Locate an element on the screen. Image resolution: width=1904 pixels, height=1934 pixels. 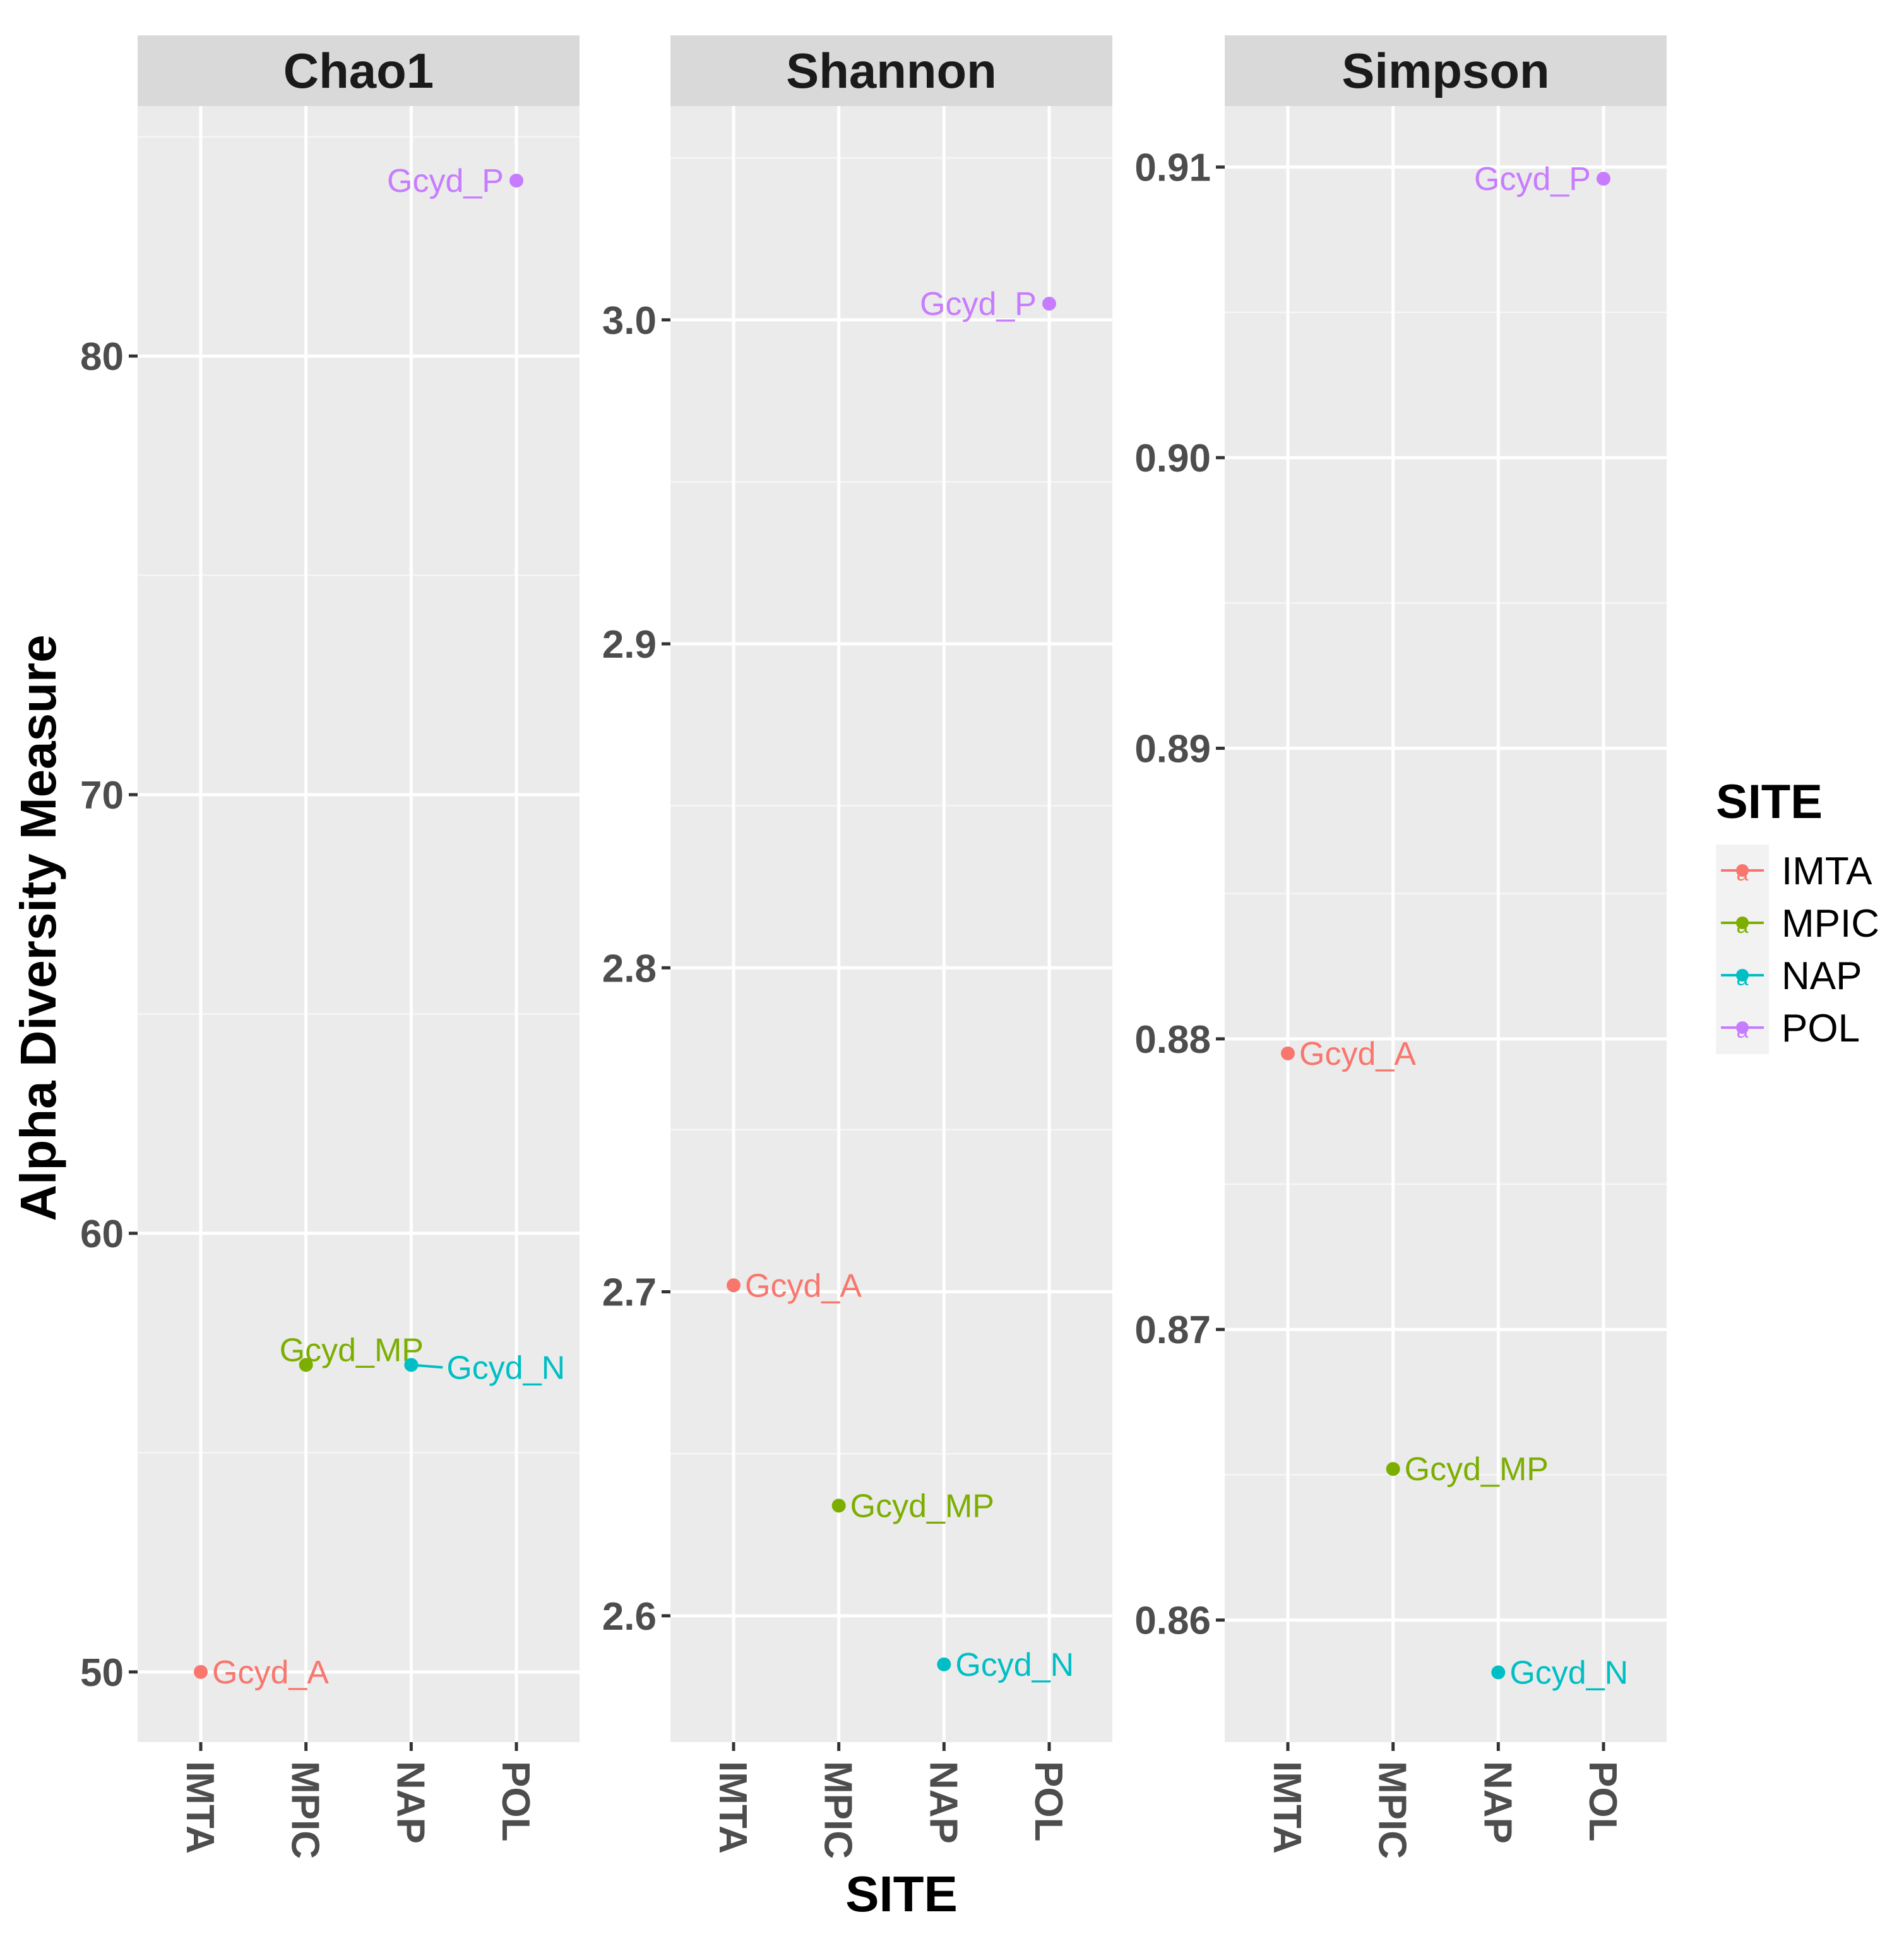
y-tick-label: 80 is located at coordinates (102, 357).